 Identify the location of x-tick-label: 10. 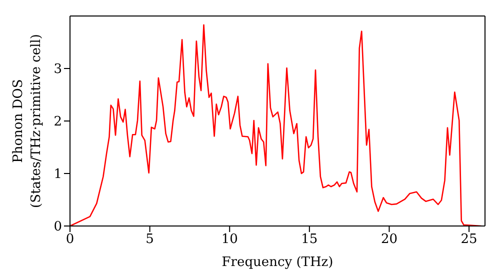
(229, 240).